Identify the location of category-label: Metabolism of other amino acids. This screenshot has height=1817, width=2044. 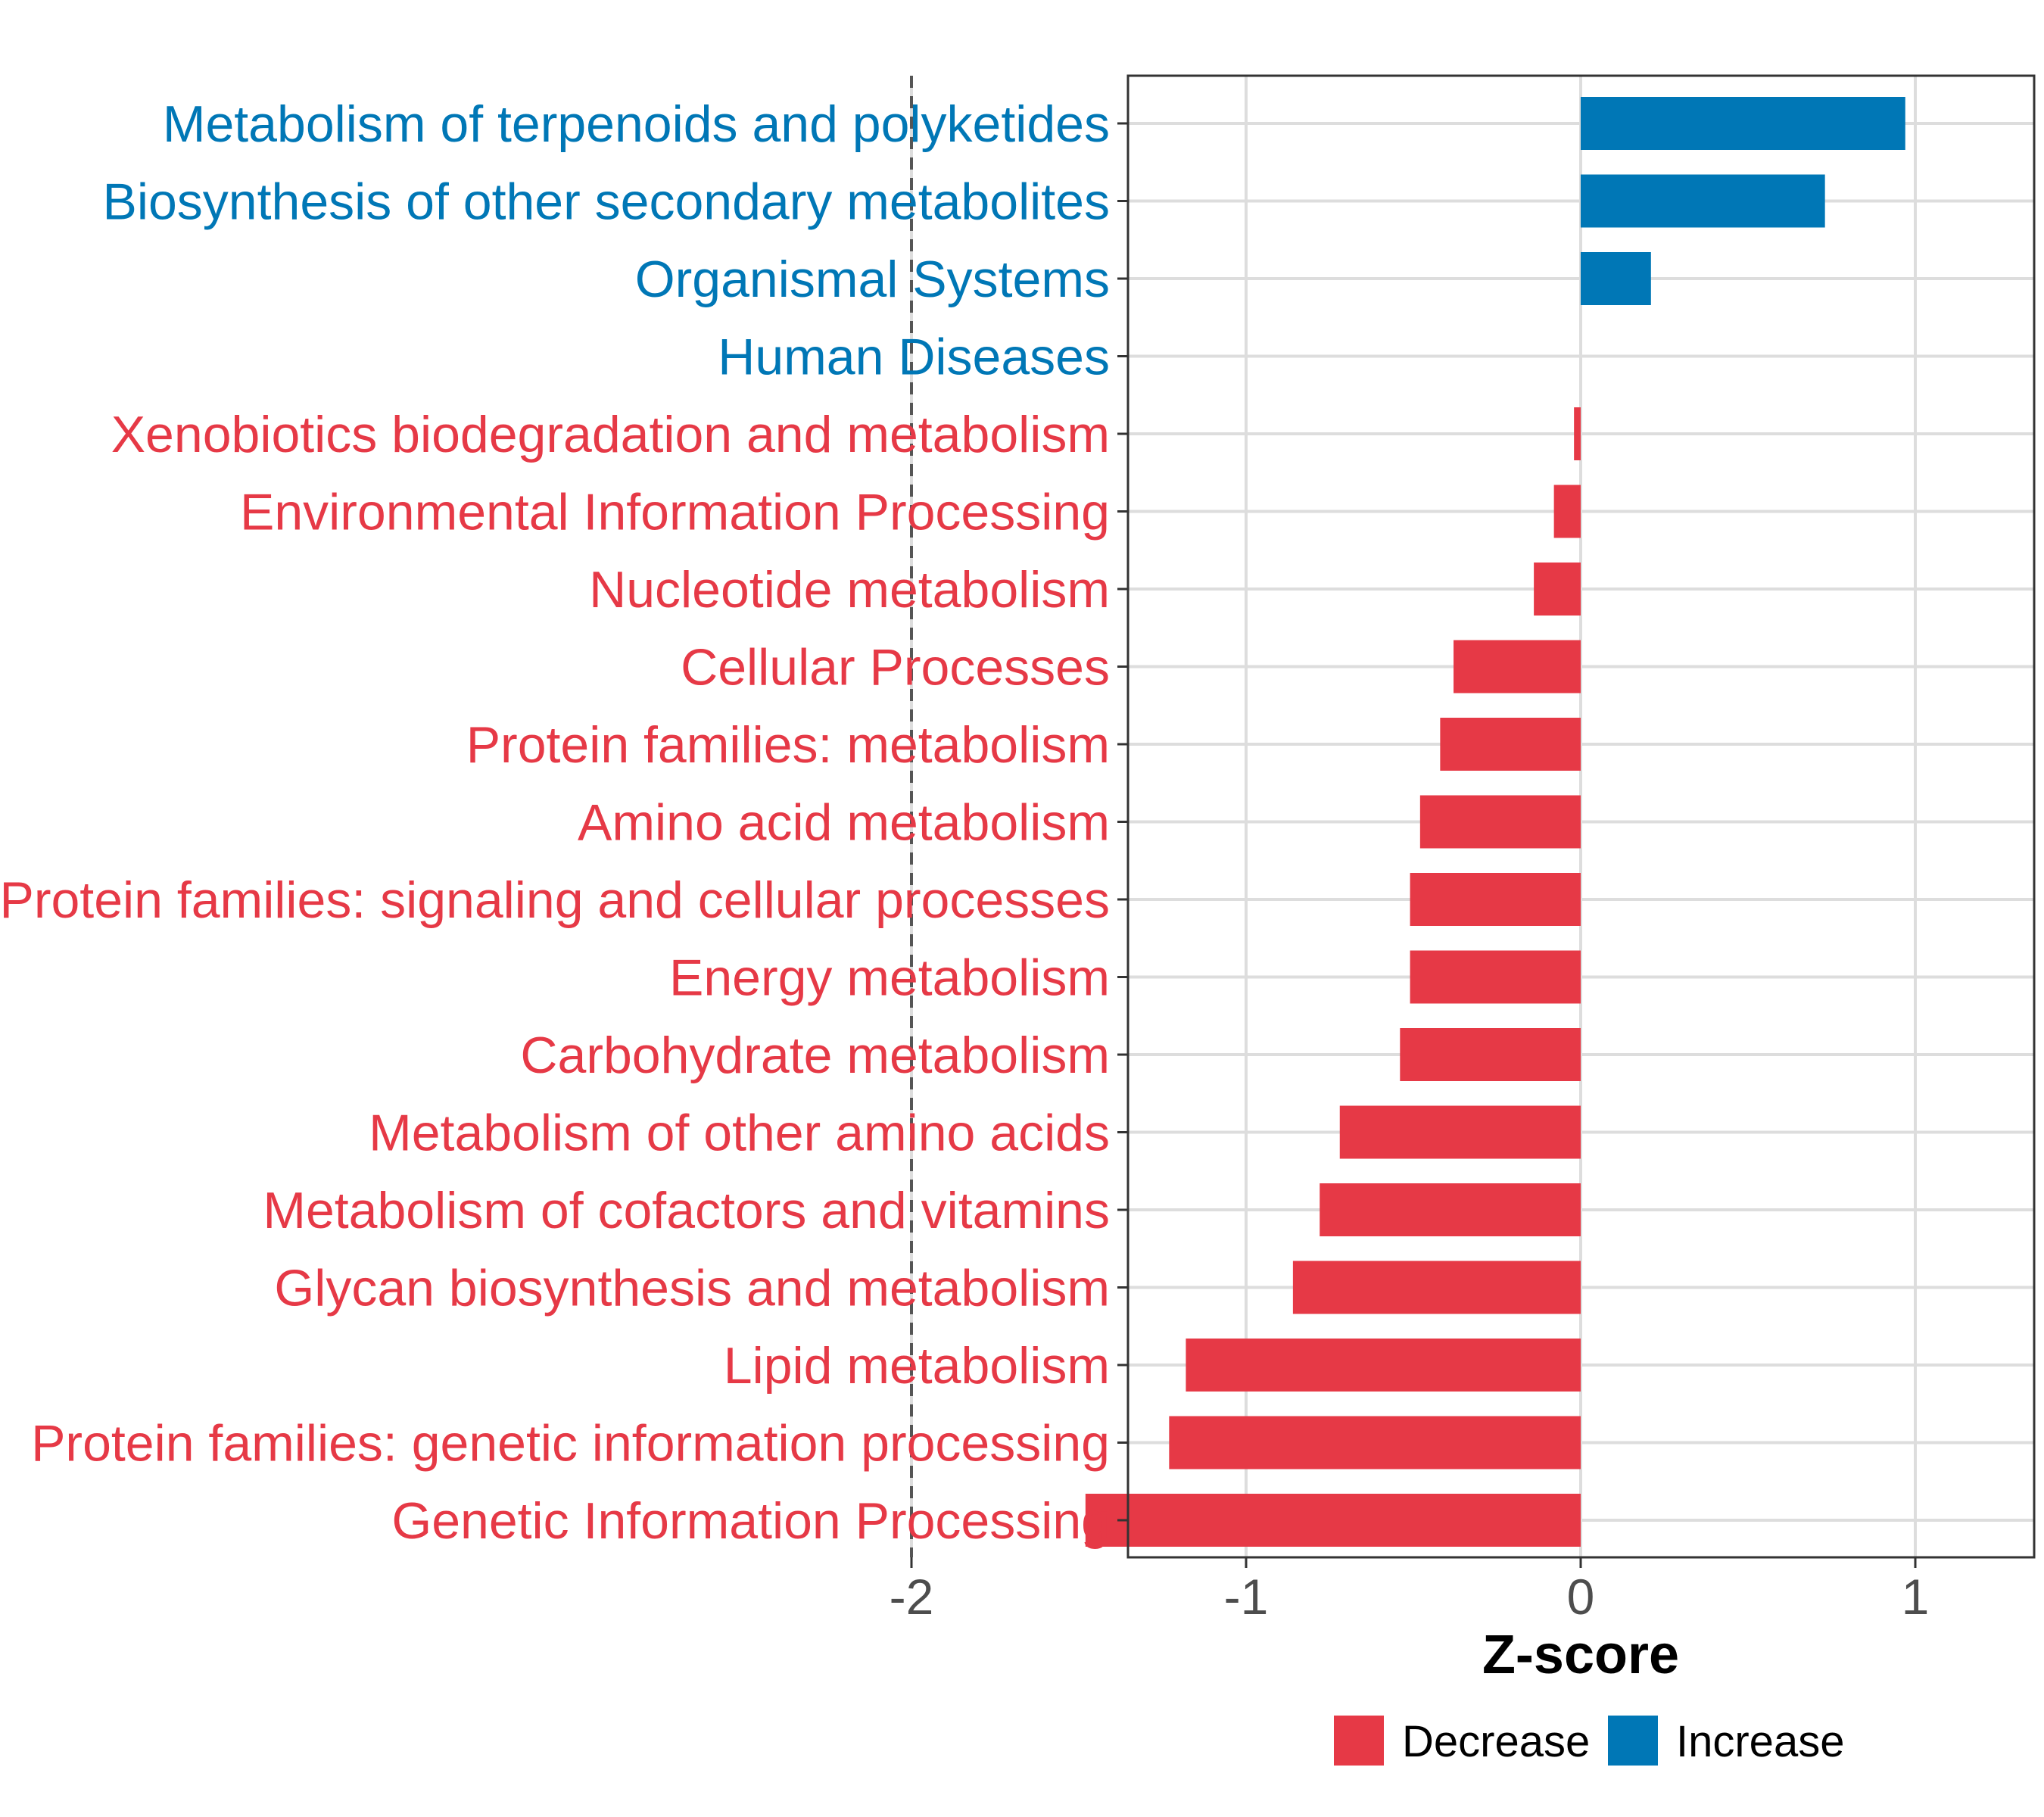
(739, 1133).